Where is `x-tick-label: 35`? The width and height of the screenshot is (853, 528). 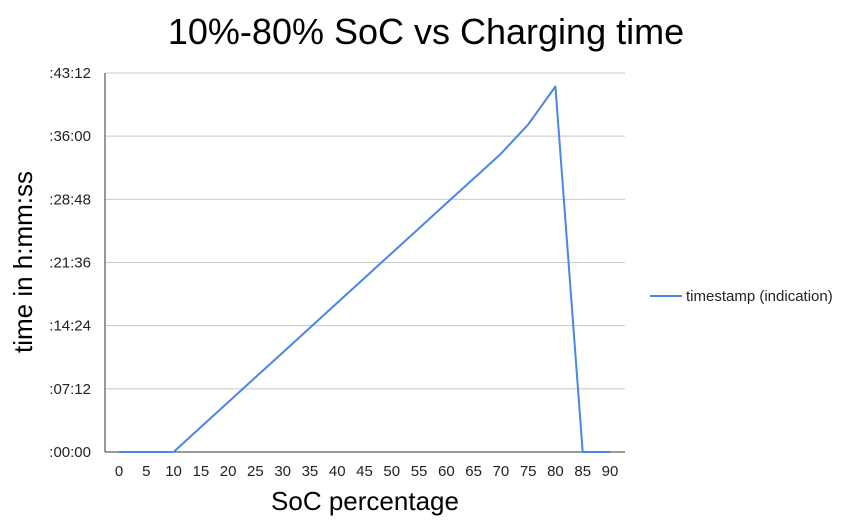 x-tick-label: 35 is located at coordinates (310, 471).